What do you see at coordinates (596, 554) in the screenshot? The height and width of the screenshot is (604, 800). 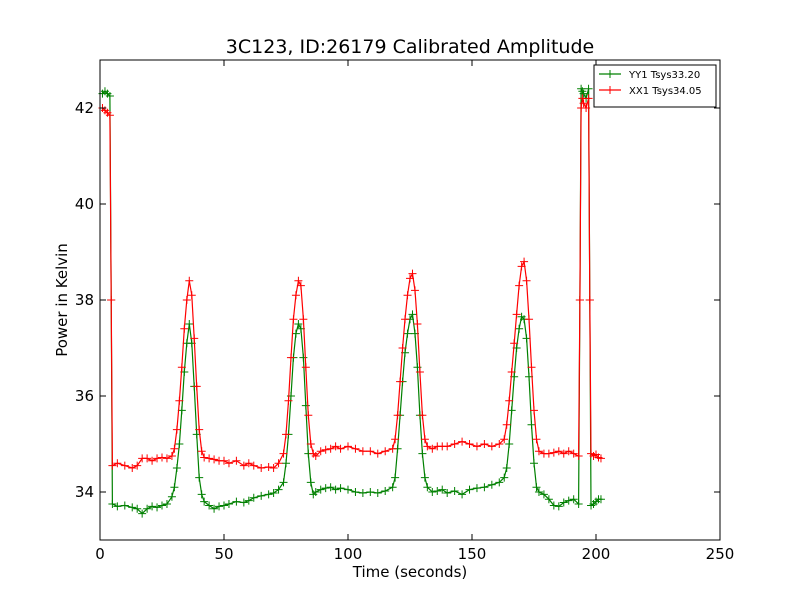 I see `x-tick-label: 200` at bounding box center [596, 554].